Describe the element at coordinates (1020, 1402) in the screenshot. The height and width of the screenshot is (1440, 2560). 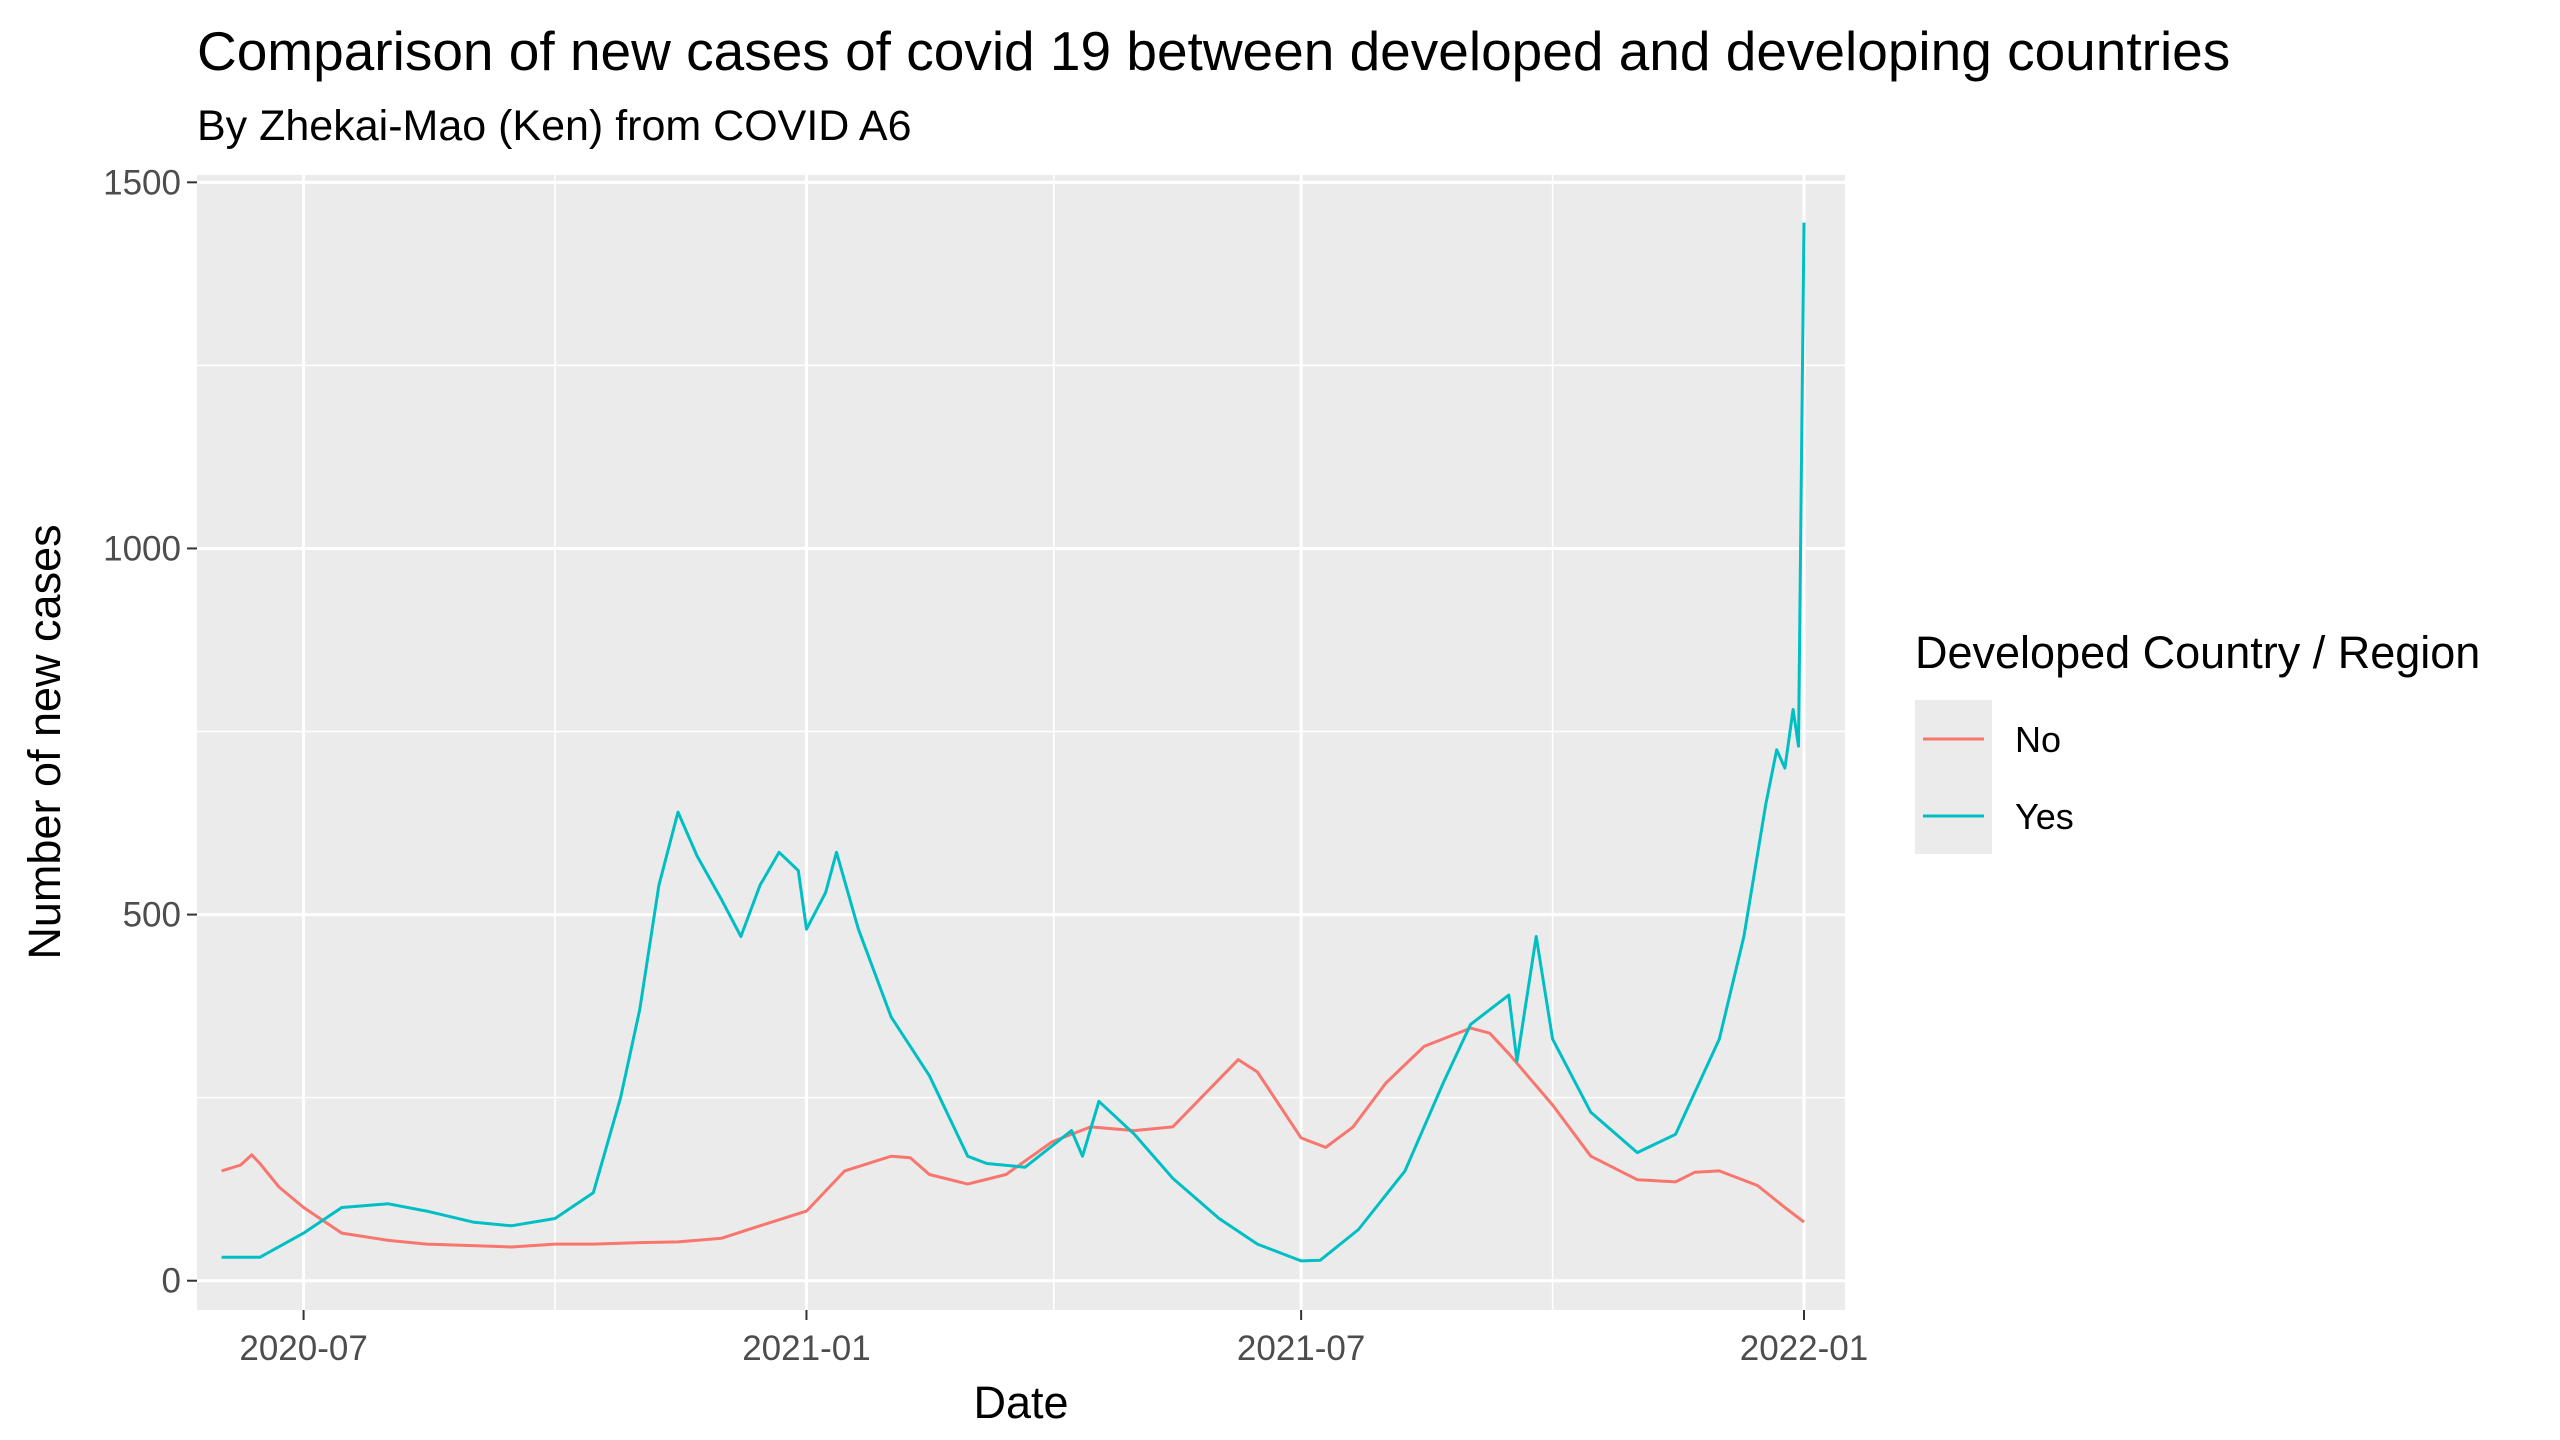
I see `x-axis-title: Date` at that location.